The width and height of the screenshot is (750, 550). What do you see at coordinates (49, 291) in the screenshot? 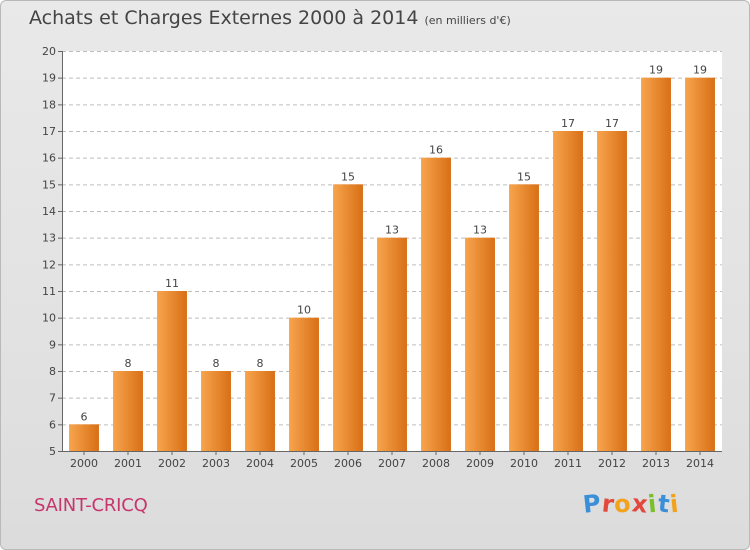
I see `y-tick-label: 11` at bounding box center [49, 291].